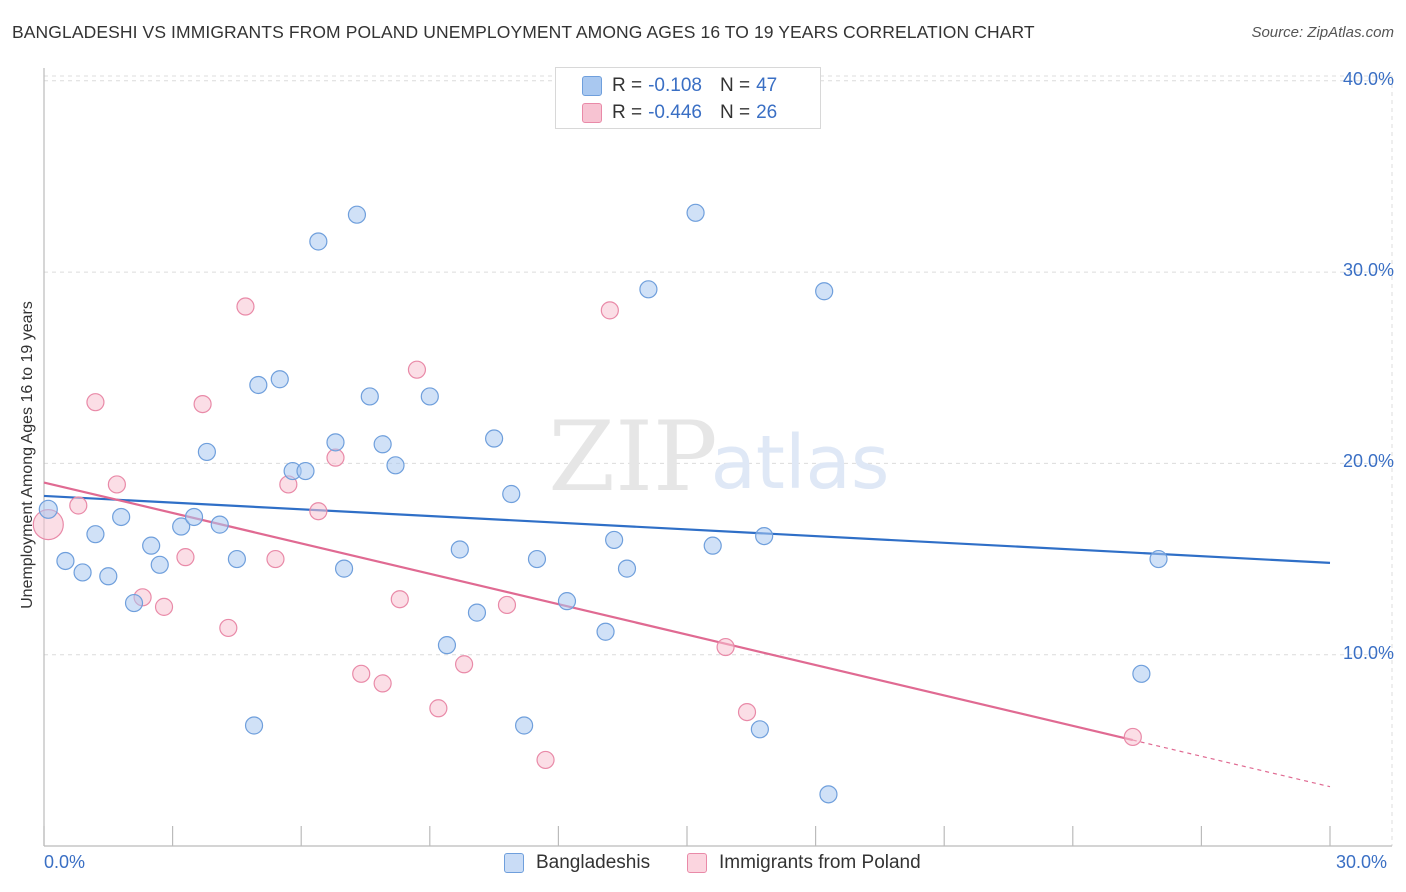  What do you see at coordinates (632, 457) in the screenshot?
I see `watermark-zip: ZIP` at bounding box center [632, 457].